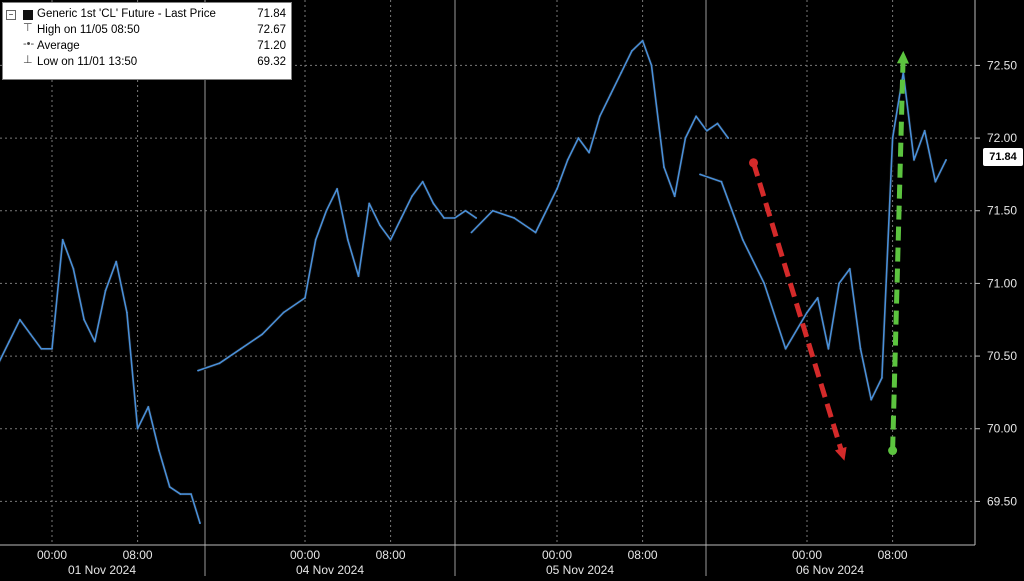 The image size is (1024, 581). What do you see at coordinates (903, 57) in the screenshot?
I see `up-arrow-head` at bounding box center [903, 57].